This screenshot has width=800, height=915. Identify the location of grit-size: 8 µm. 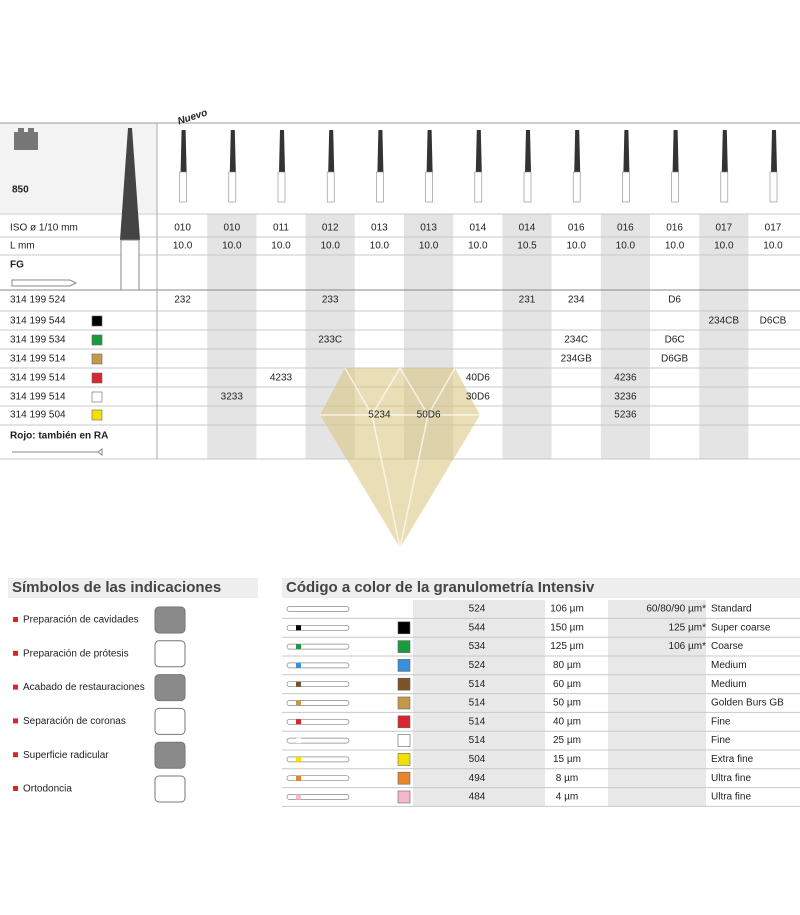
(567, 778).